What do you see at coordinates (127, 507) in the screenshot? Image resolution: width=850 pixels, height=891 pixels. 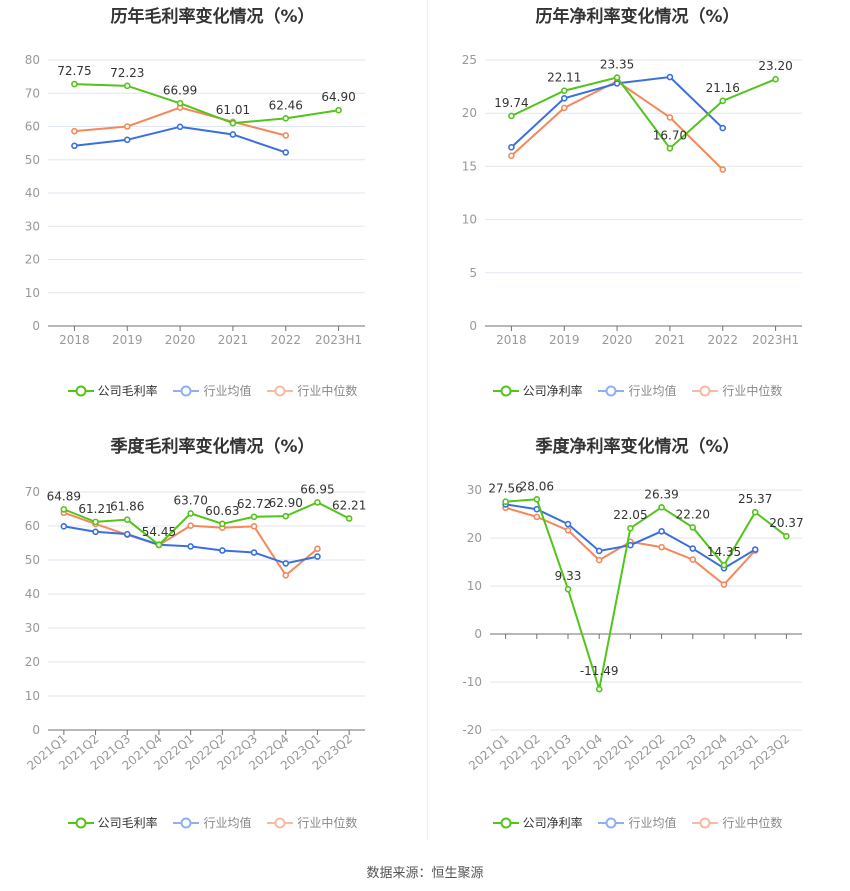 I see `data-label: 61.86` at bounding box center [127, 507].